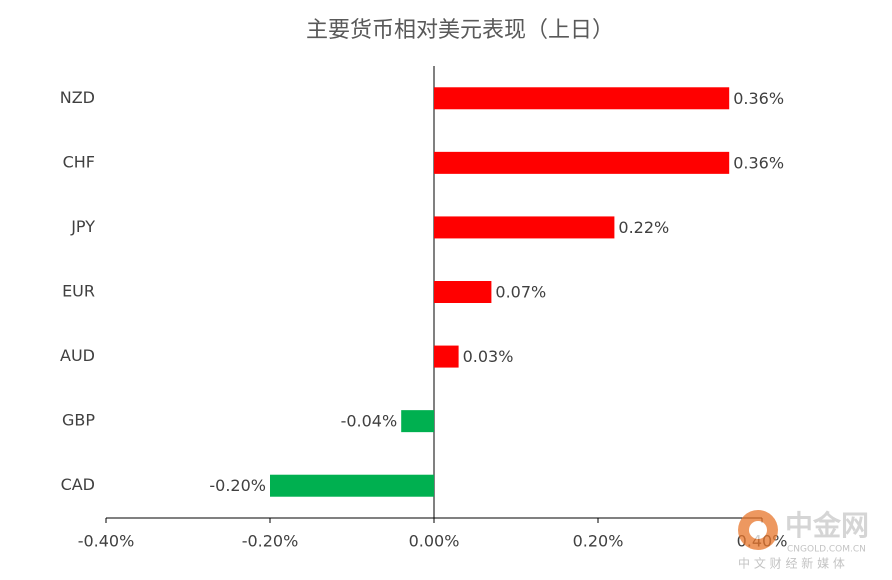 The width and height of the screenshot is (892, 580). I want to click on value-label: 0.03%, so click(488, 356).